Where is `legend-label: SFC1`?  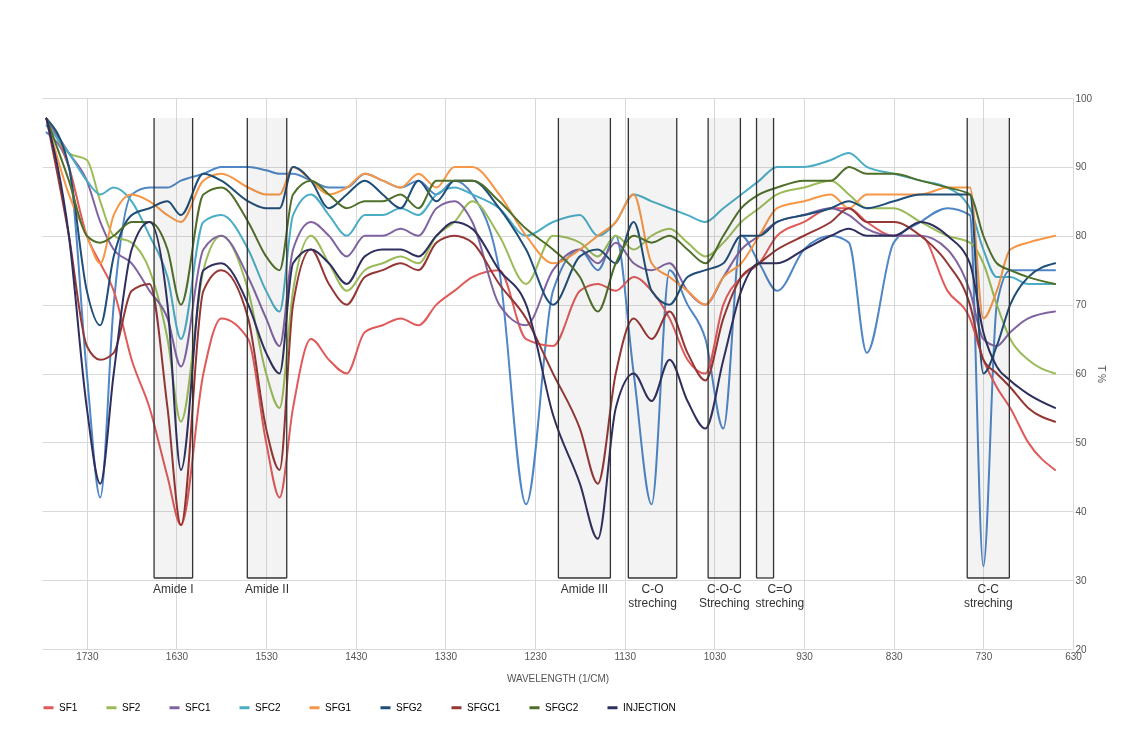 legend-label: SFC1 is located at coordinates (198, 707).